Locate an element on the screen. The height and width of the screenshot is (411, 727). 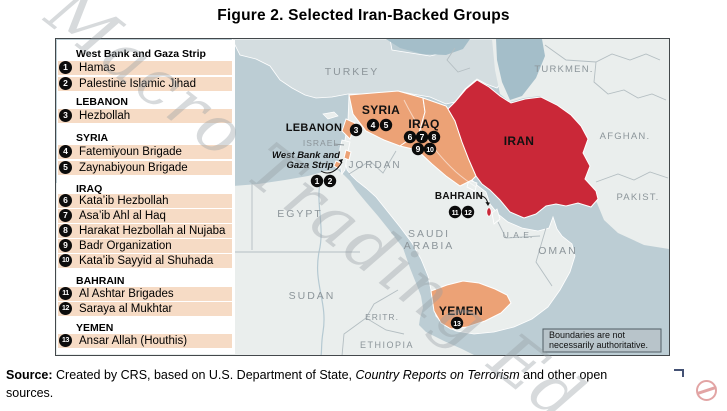
svg-text: 9 is located at coordinates (418, 149).